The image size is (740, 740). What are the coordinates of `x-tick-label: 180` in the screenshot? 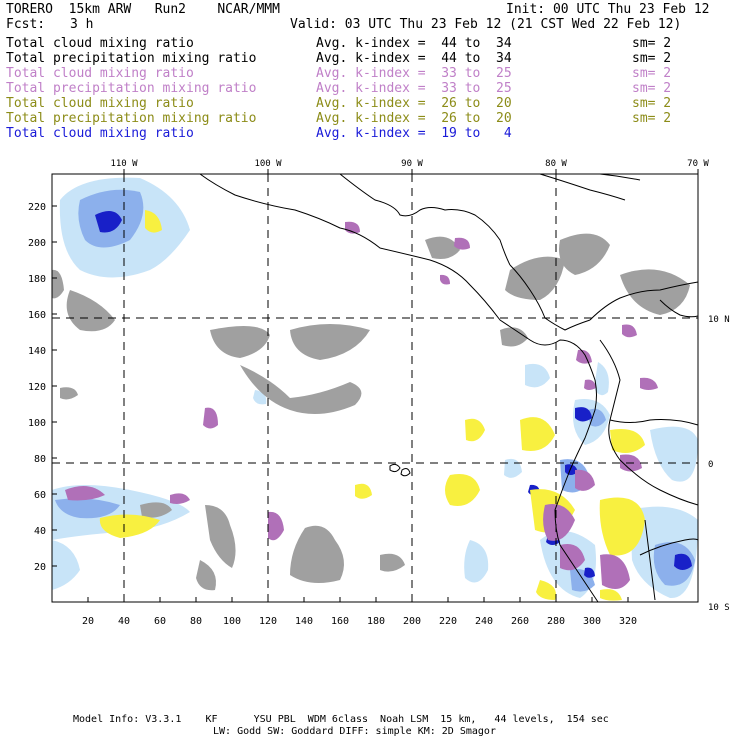 It's located at (376, 621).